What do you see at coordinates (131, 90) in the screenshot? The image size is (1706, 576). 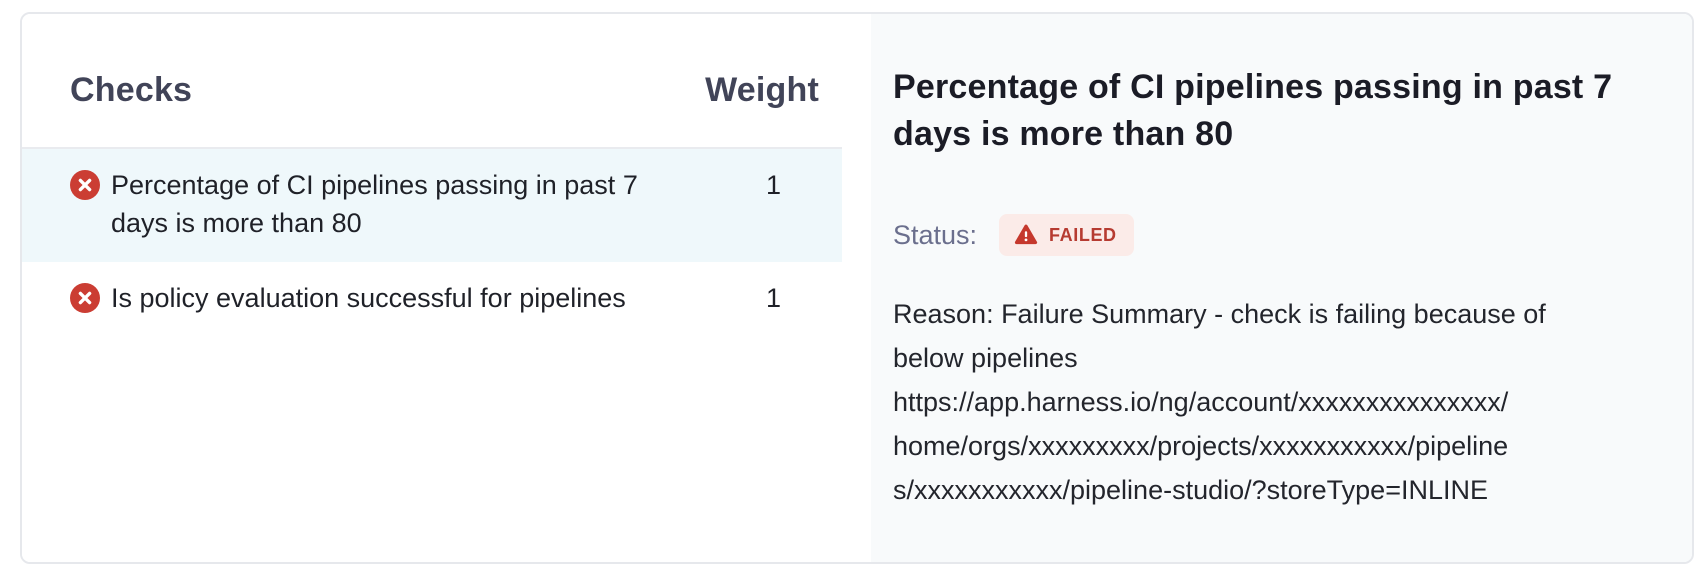 I see `checks-column-header: Checks` at bounding box center [131, 90].